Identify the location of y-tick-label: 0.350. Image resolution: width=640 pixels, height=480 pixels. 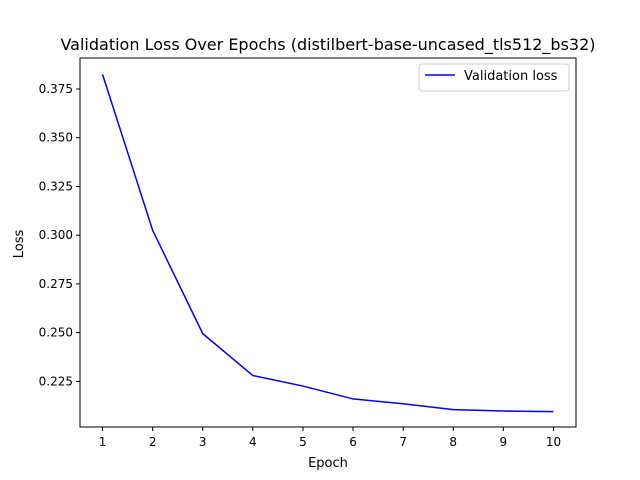
(56, 138).